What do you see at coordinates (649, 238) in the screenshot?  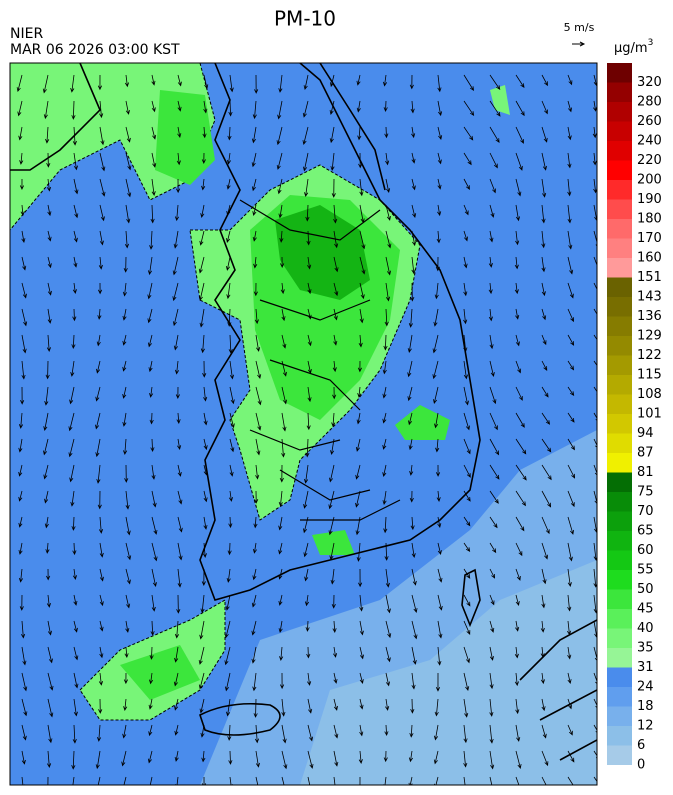 I see `colorbar-label: 170` at bounding box center [649, 238].